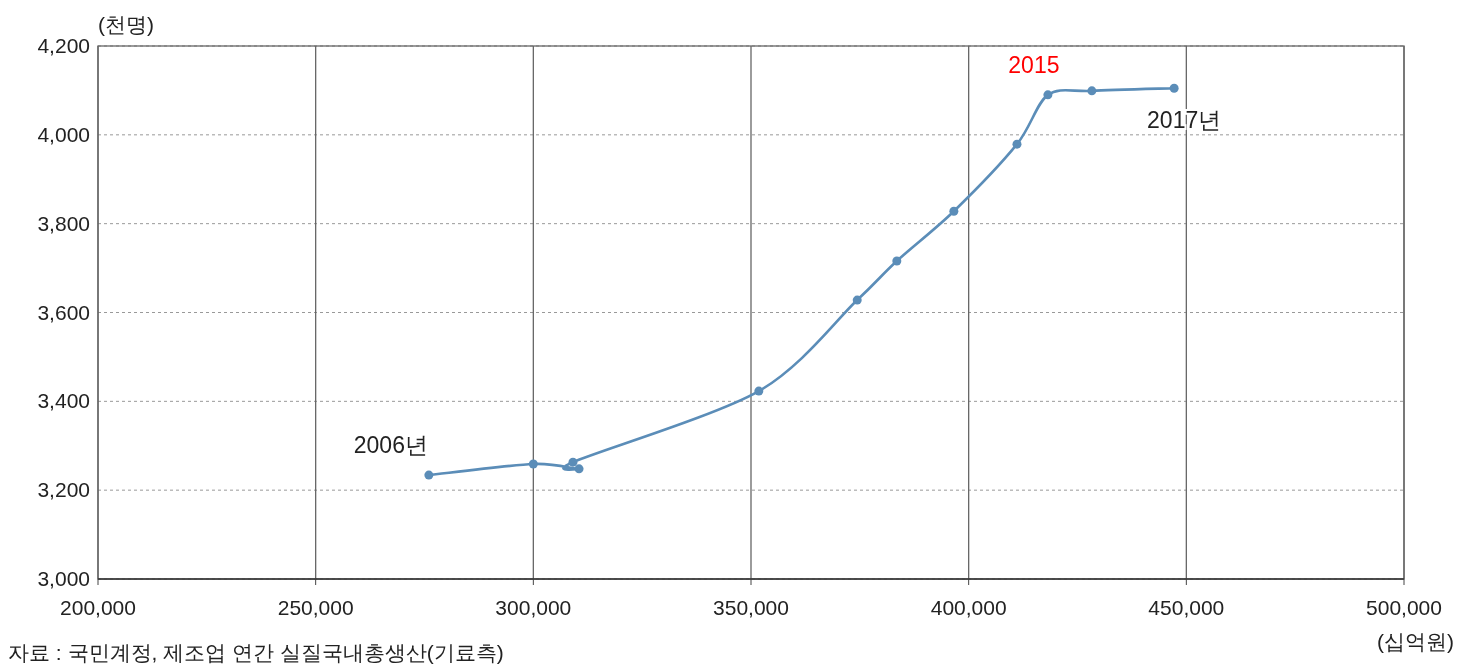 This screenshot has width=1459, height=670. I want to click on y-tick-label: 3,000, so click(63, 578).